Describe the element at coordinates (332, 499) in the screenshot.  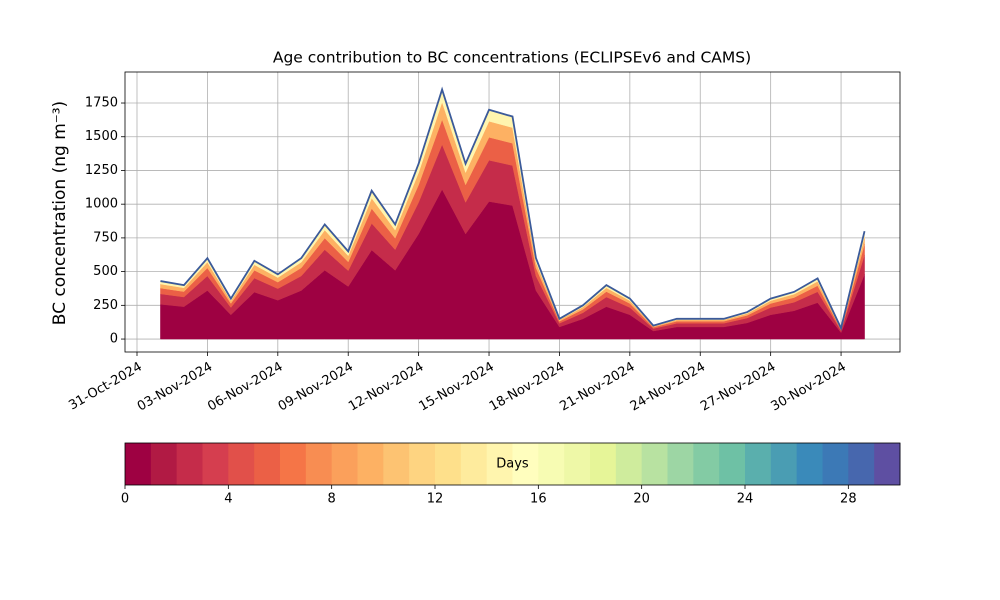
I see `colorbar-tick-label: 8` at that location.